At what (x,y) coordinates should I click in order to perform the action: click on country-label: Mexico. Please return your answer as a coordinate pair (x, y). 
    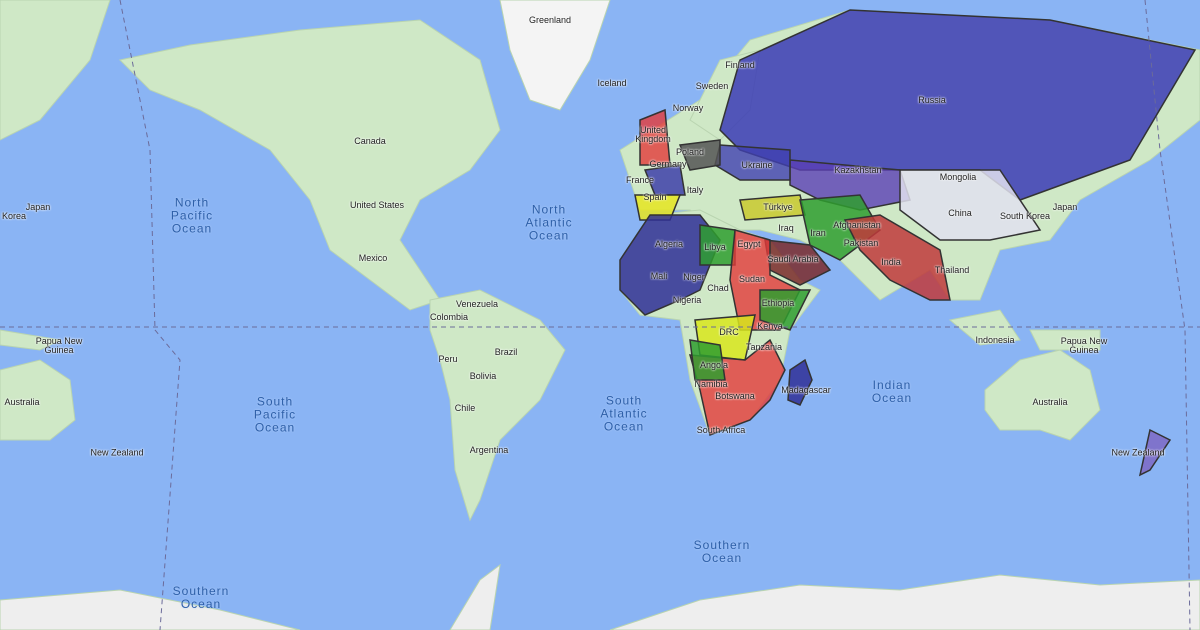
    Looking at the image, I should click on (373, 258).